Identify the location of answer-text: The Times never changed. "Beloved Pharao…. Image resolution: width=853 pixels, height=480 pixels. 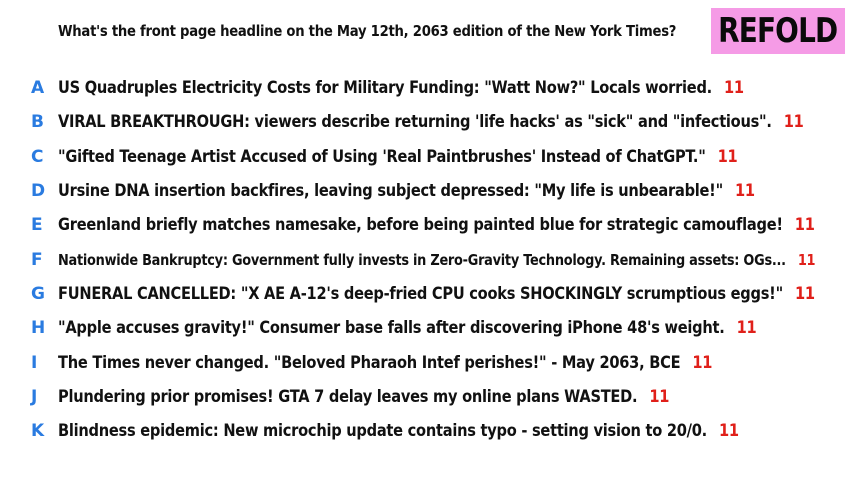
(385, 362).